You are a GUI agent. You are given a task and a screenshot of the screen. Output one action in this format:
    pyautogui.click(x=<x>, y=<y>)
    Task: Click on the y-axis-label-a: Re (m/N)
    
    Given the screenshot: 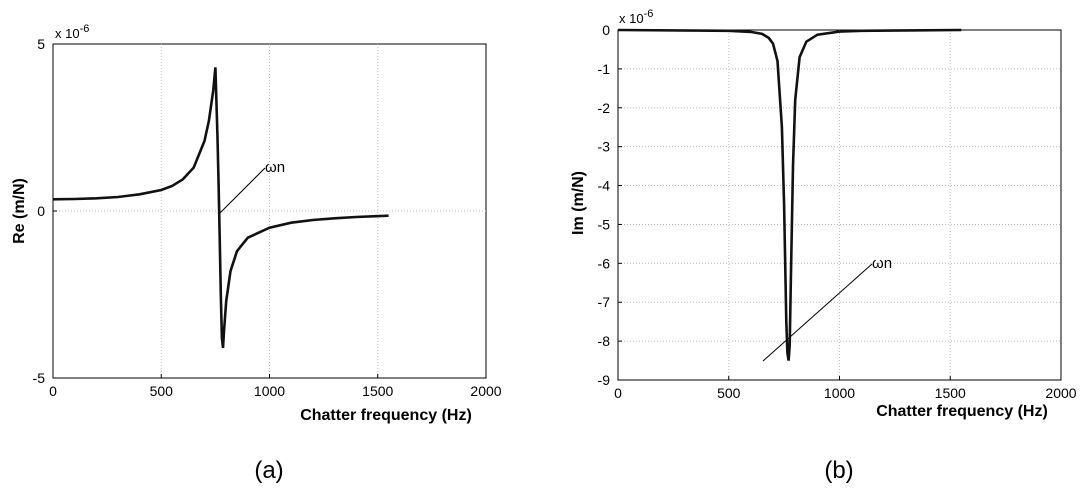 What is the action you would take?
    pyautogui.click(x=19, y=211)
    